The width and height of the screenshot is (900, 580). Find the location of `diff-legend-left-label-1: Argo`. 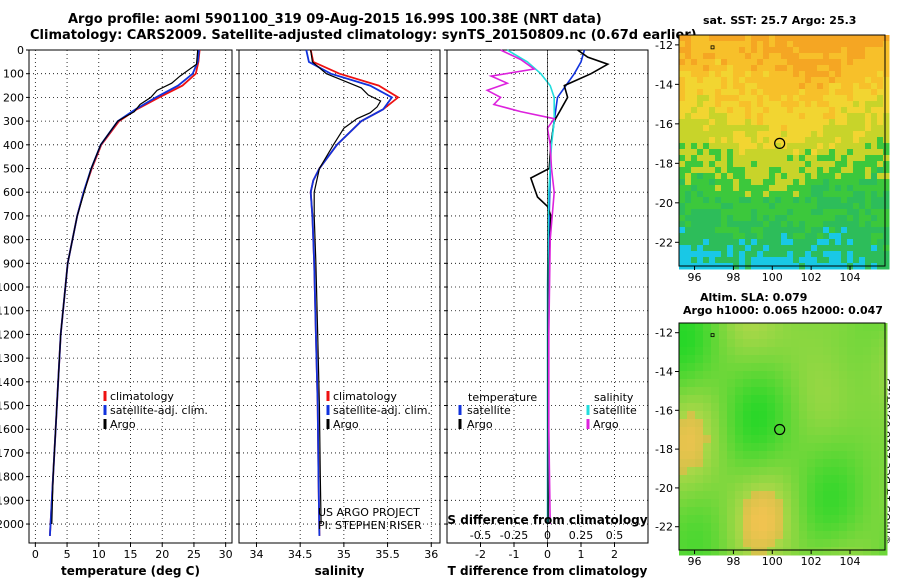

diff-legend-left-label-1: Argo is located at coordinates (480, 424).